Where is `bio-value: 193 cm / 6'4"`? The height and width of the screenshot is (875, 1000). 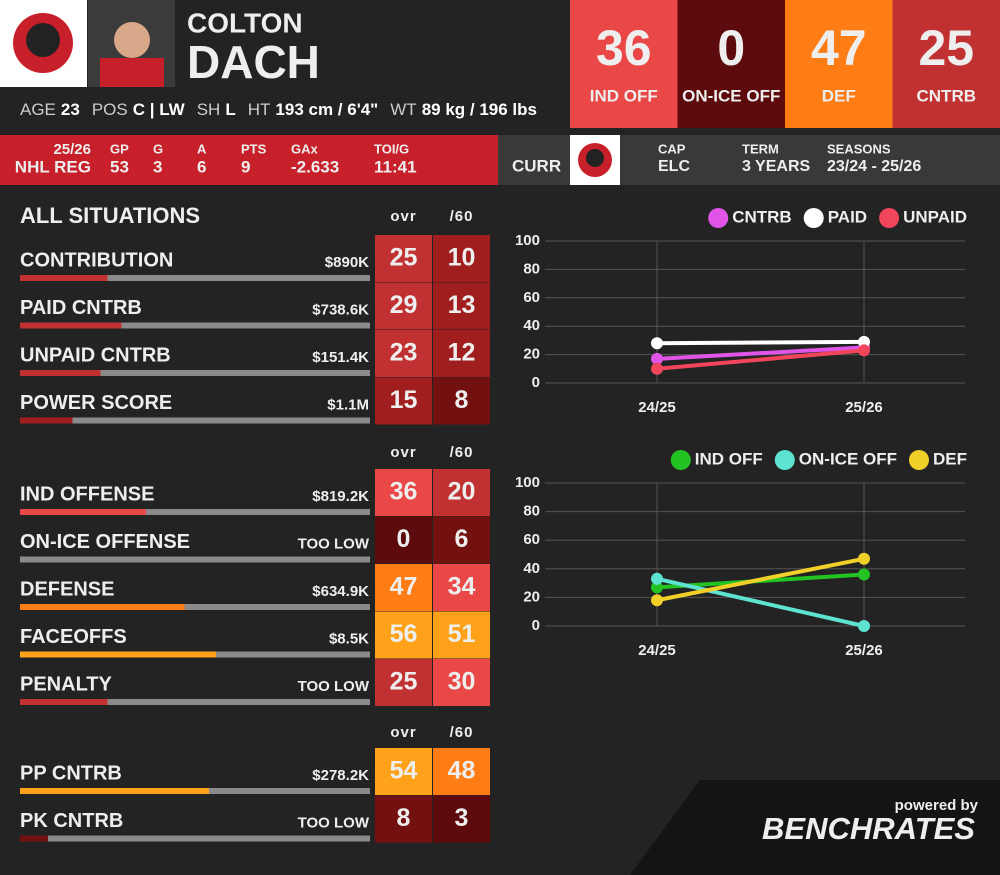 bio-value: 193 cm / 6'4" is located at coordinates (326, 109).